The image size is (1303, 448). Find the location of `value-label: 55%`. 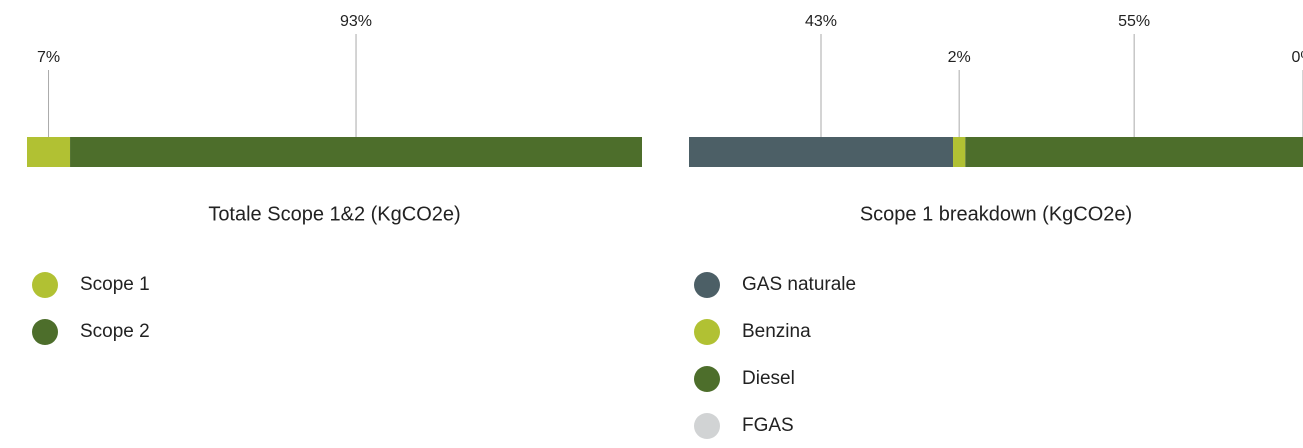

value-label: 55% is located at coordinates (1134, 21).